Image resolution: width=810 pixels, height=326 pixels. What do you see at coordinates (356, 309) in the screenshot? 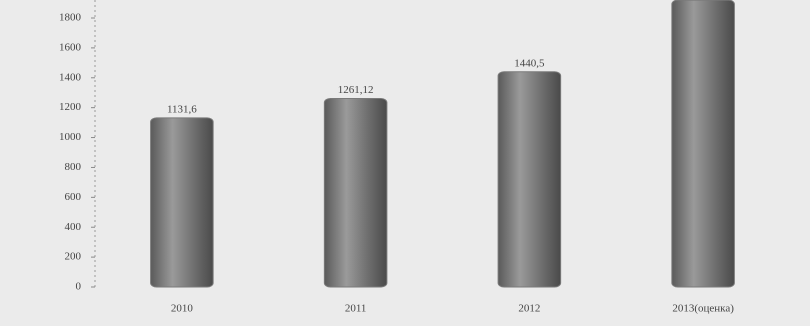
I see `x-tick-label: 2011` at bounding box center [356, 309].